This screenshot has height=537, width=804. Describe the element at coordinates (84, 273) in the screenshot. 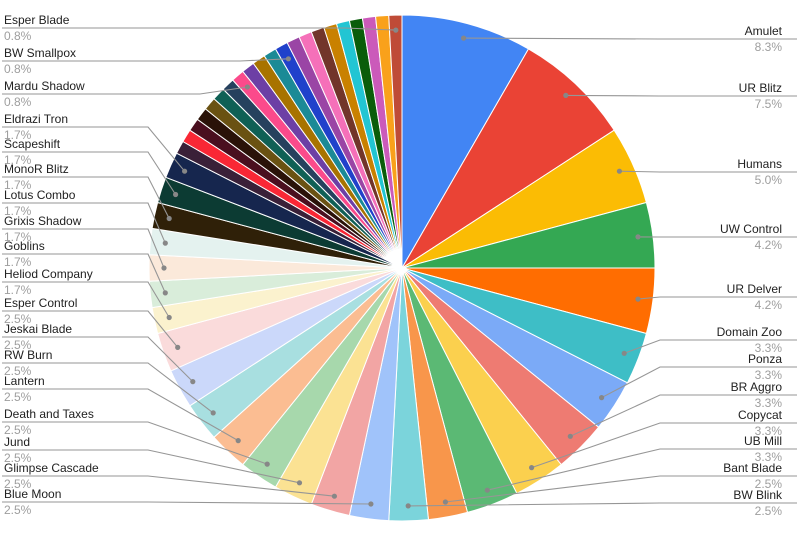

I see `leader-line-goblins` at that location.